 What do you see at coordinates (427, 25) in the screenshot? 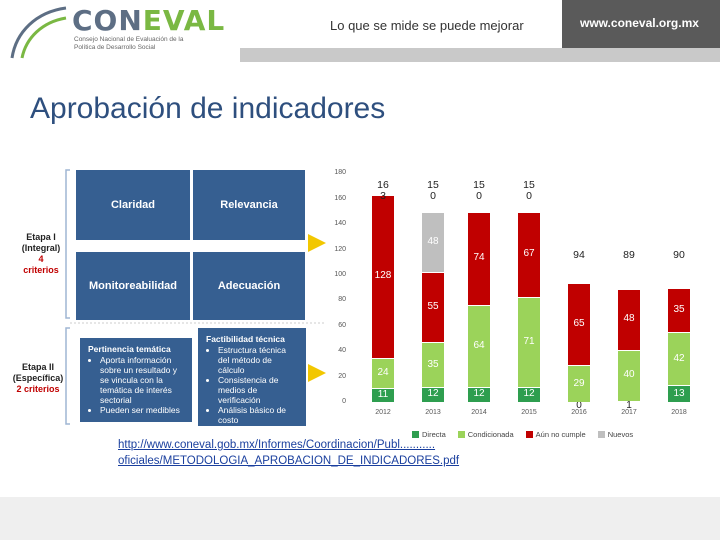
I see `slogan-text: Lo que se mide se puede mejorar` at bounding box center [427, 25].